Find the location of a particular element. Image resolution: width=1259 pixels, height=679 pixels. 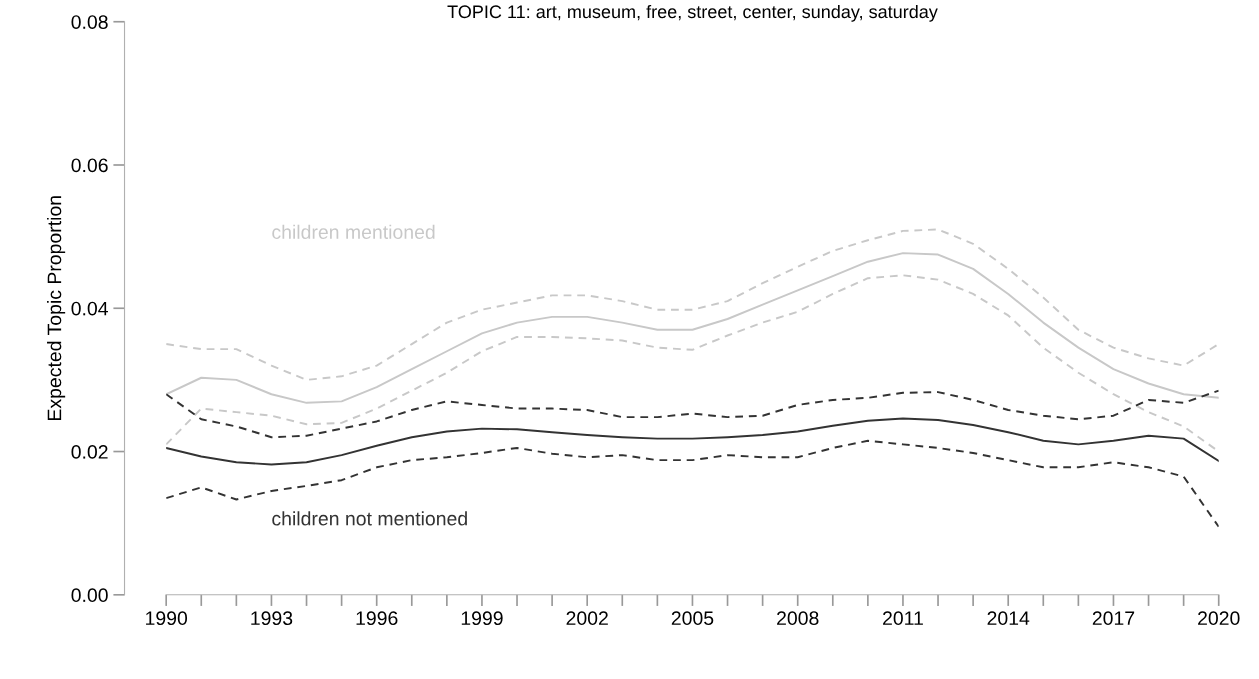

y-axis-title: Expected Topic Proportion is located at coordinates (56, 308).